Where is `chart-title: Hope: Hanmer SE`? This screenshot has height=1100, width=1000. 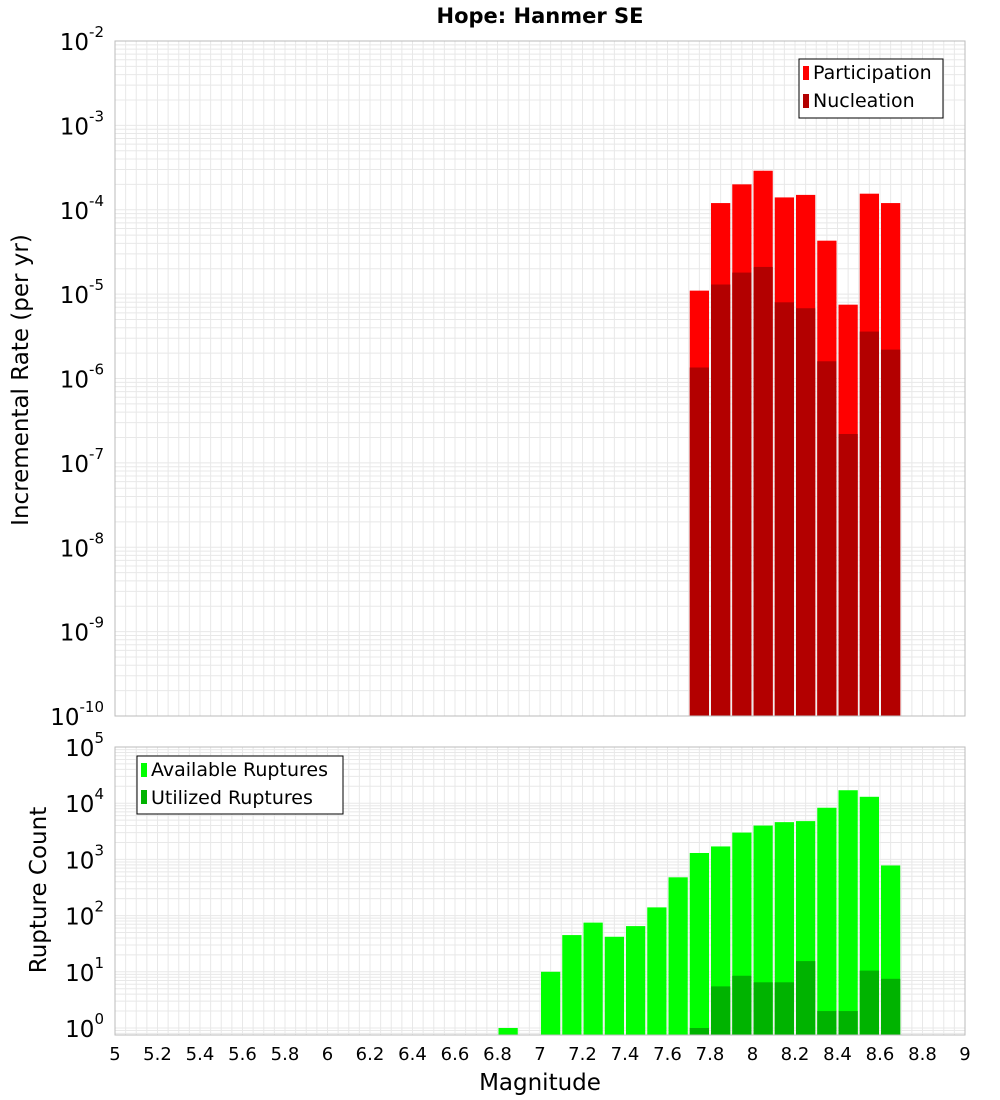 chart-title: Hope: Hanmer SE is located at coordinates (540, 16).